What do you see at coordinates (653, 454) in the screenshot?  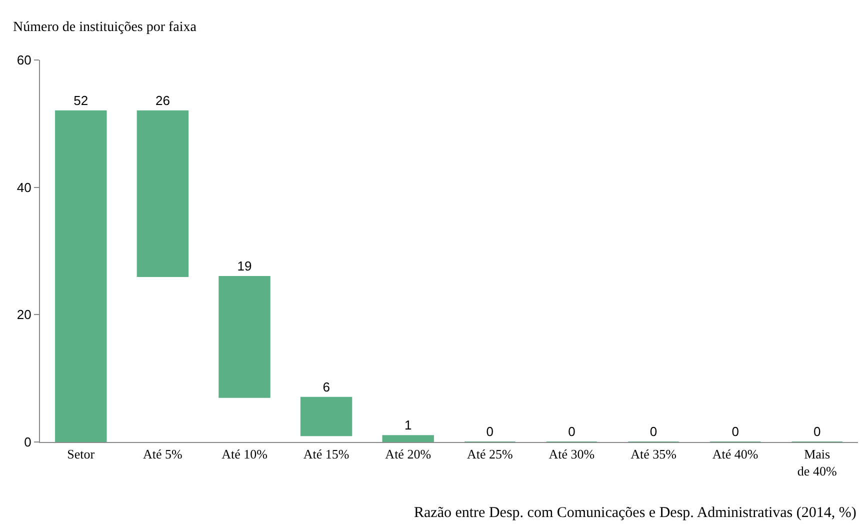 I see `x-tick-label: Até 35%` at bounding box center [653, 454].